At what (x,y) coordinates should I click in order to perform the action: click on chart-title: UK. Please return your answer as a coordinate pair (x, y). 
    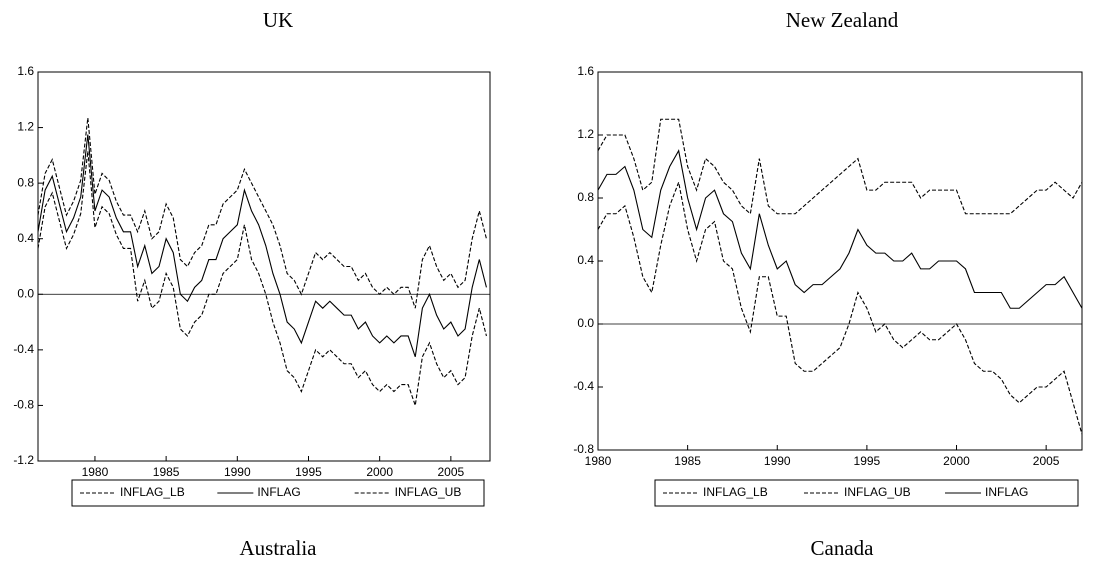
    Looking at the image, I should click on (278, 20).